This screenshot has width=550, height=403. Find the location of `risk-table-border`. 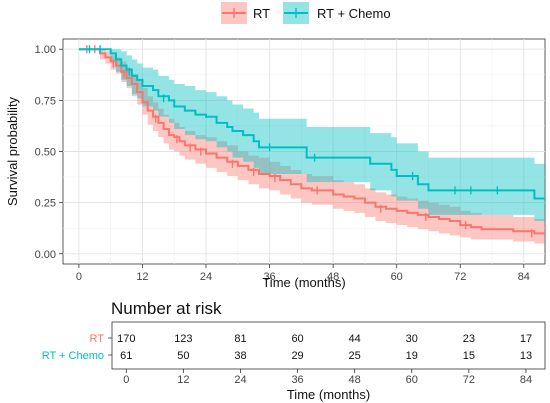

risk-table-border is located at coordinates (328, 345).